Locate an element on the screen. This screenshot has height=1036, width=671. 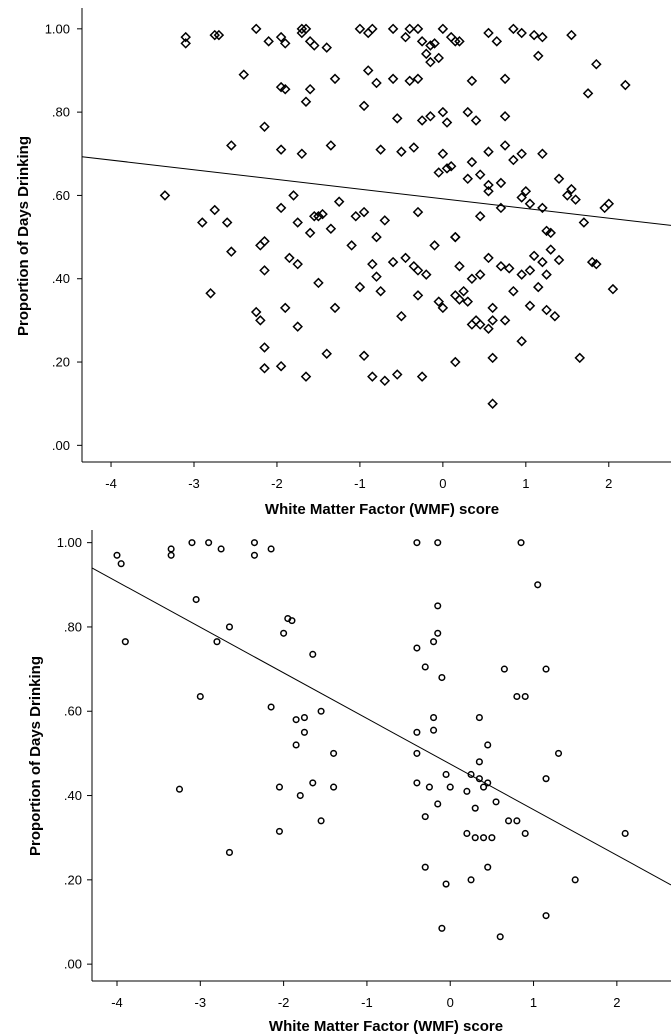
x-axis-title-bottom: White Matter Factor (WMF) score is located at coordinates (386, 1026).